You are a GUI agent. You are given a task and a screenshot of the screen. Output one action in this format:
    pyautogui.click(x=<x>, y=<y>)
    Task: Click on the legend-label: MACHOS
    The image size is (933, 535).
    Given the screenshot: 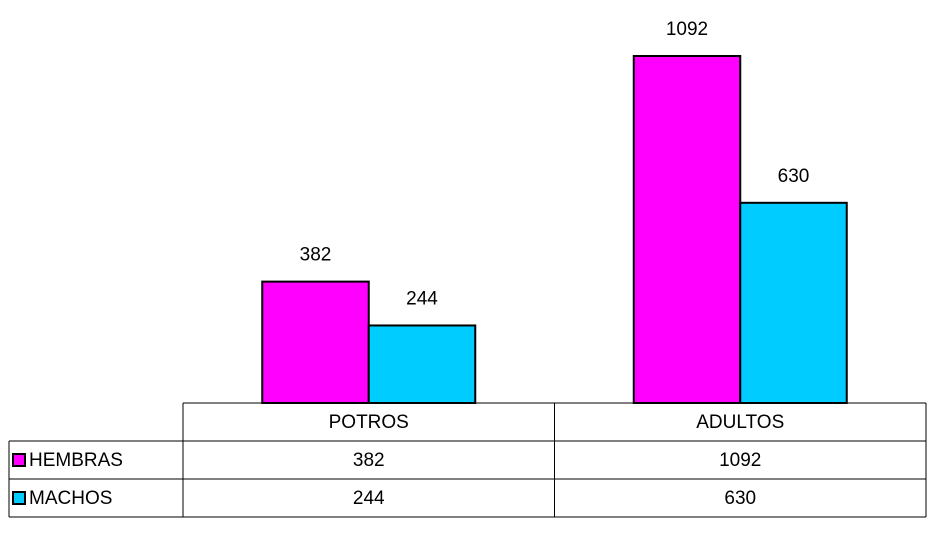 What is the action you would take?
    pyautogui.click(x=70, y=498)
    